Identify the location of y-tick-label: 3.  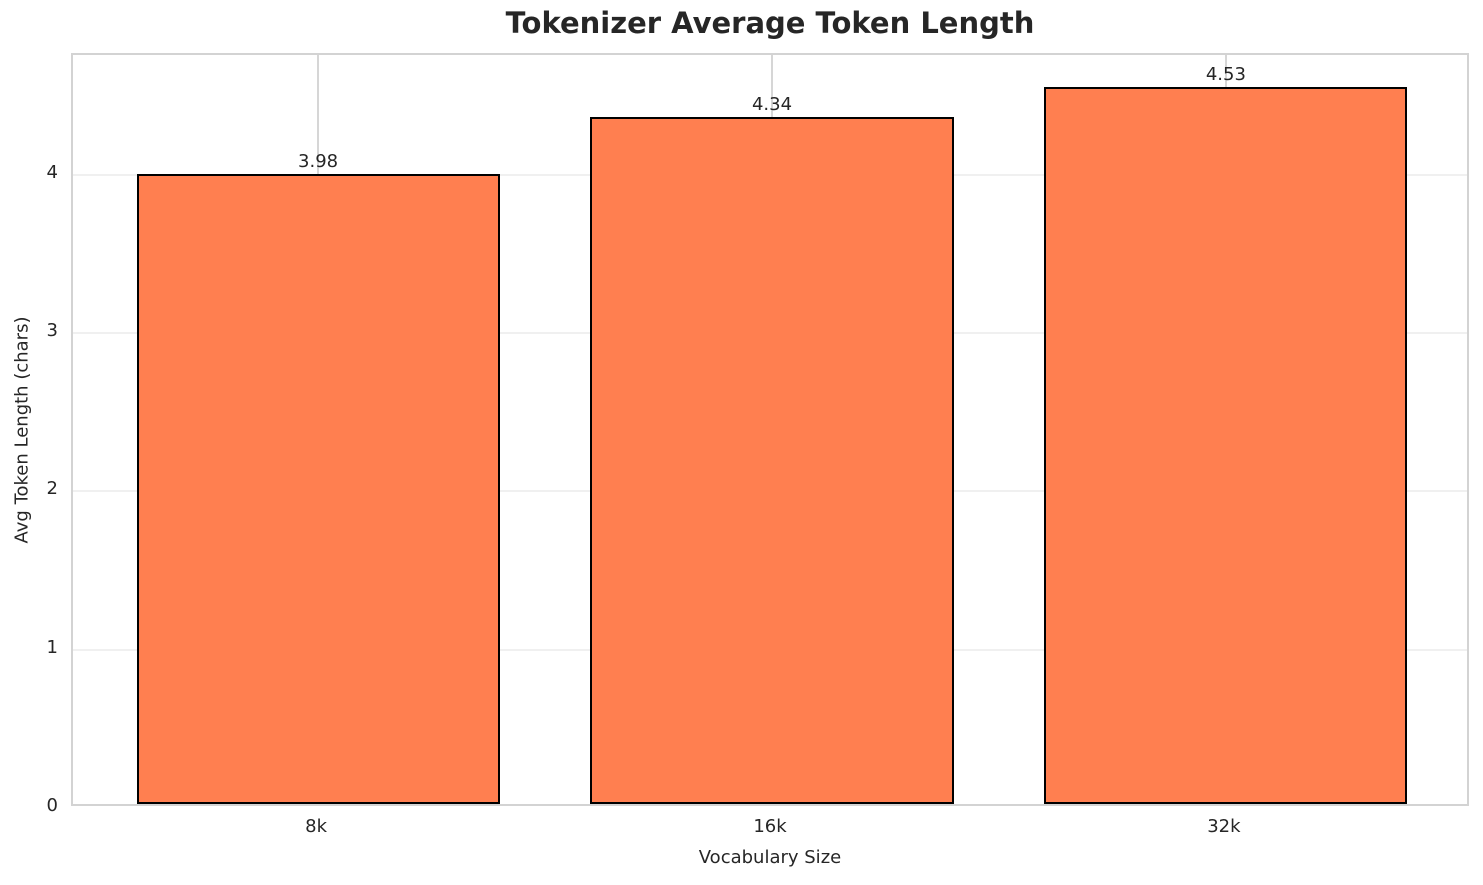
(52, 331).